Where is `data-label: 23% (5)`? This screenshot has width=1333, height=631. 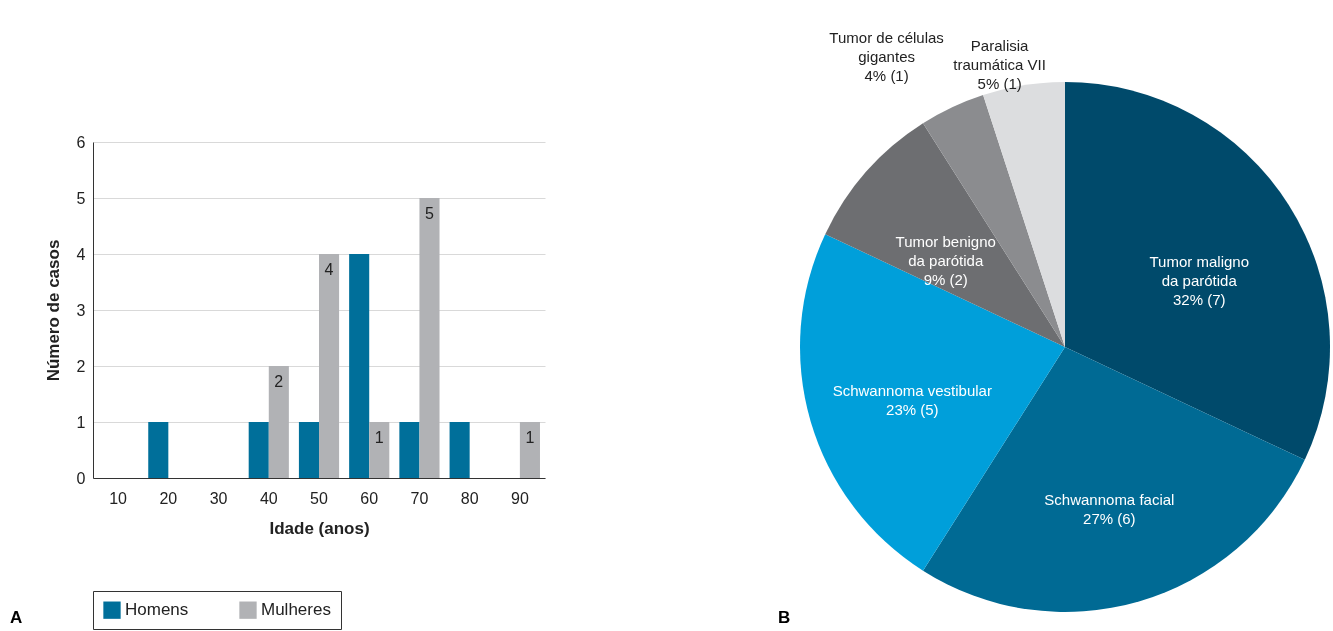
data-label: 23% (5) is located at coordinates (912, 410).